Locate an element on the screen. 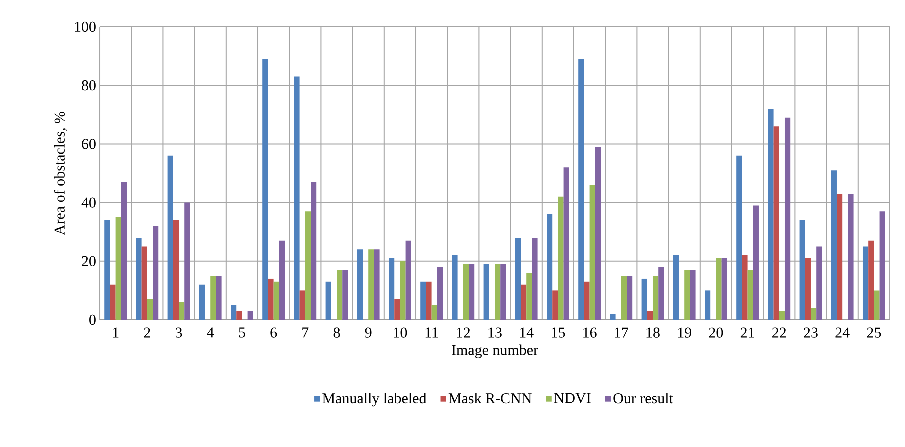 The height and width of the screenshot is (447, 905). y-tick-label: 20 is located at coordinates (89, 261).